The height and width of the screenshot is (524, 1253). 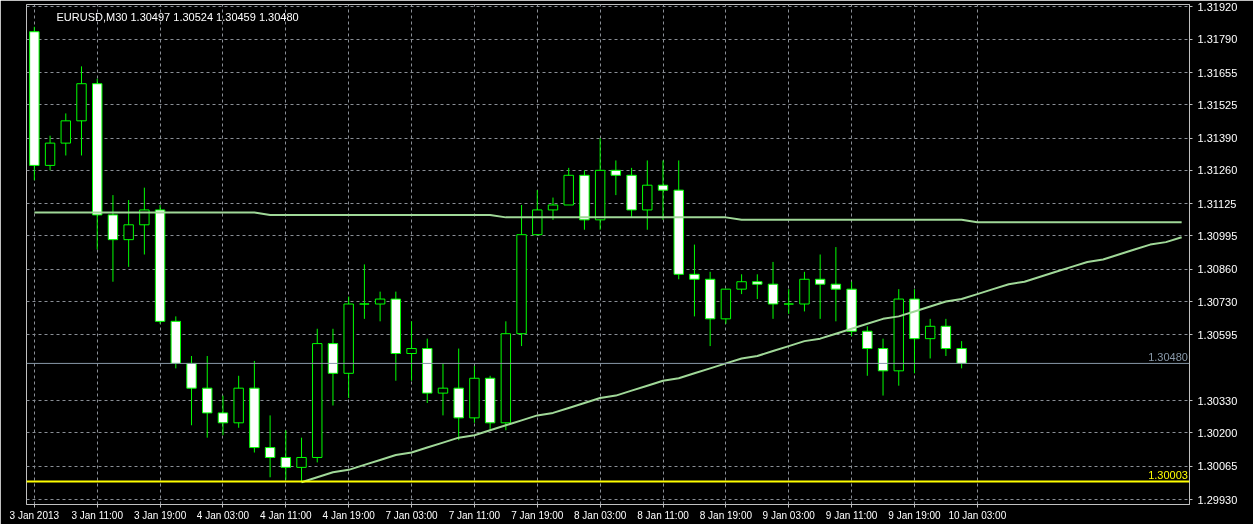 I want to click on x-tick-label: 7 Jan 19:00, so click(x=537, y=515).